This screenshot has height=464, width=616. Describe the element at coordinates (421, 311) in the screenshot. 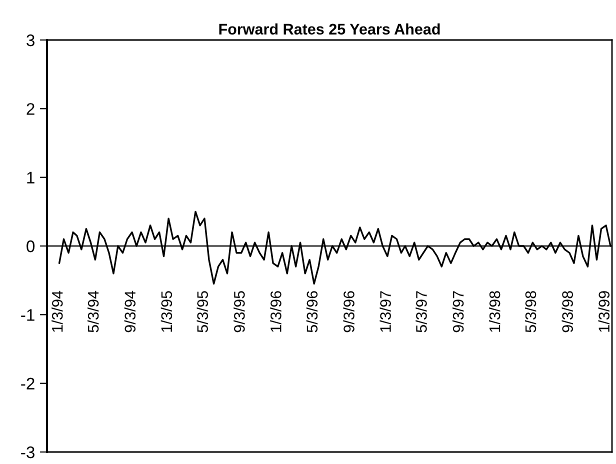

I see `x-tick-label: 5/3/97` at that location.